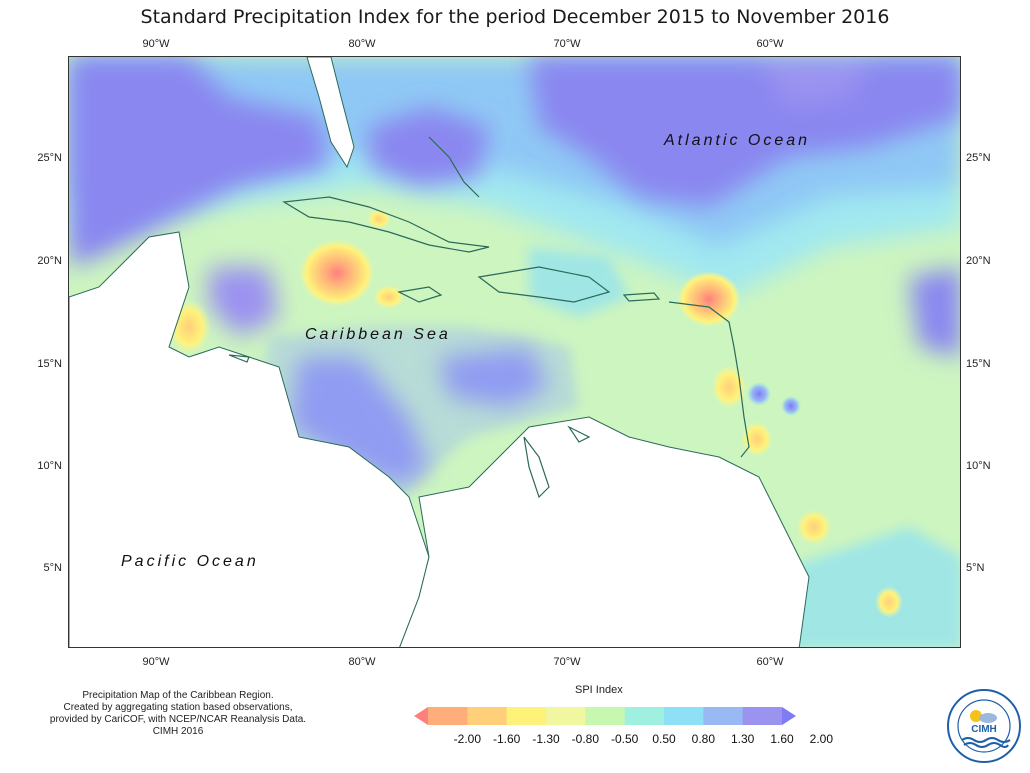 The width and height of the screenshot is (1030, 773). What do you see at coordinates (421, 716) in the screenshot?
I see `legend-swatch-below-min` at bounding box center [421, 716].